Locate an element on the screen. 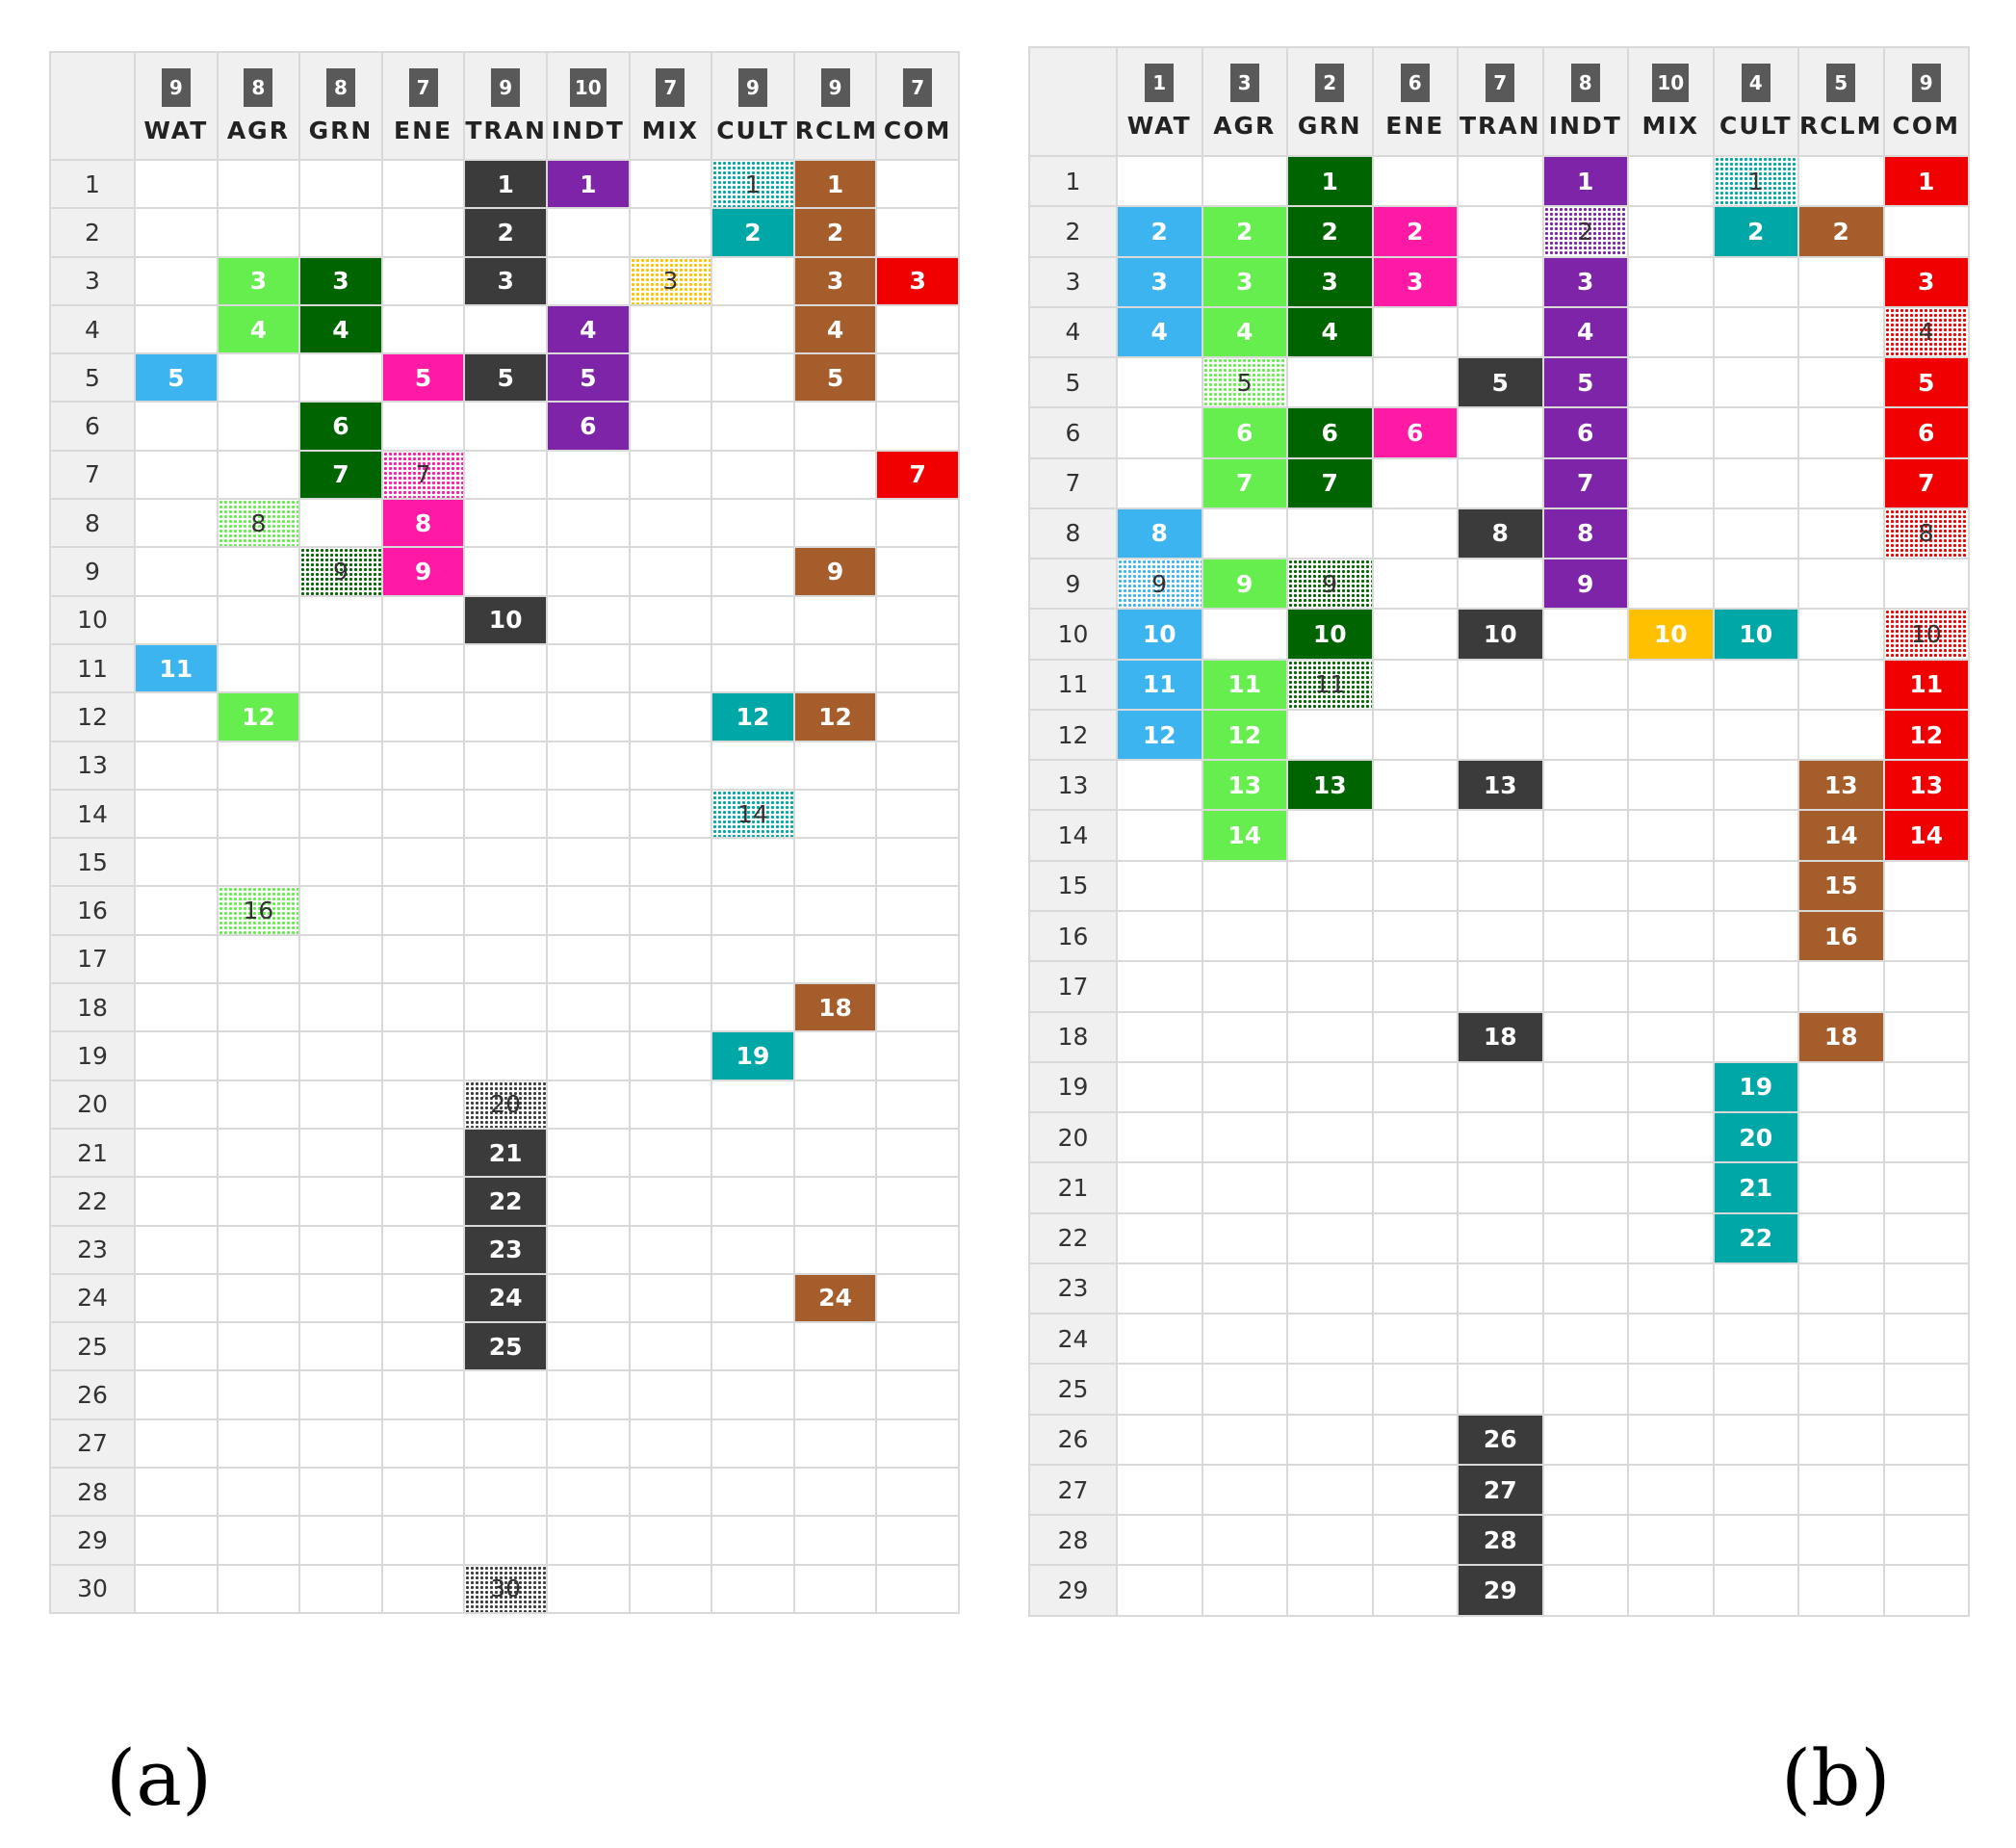 This screenshot has height=1848, width=2016. row-number: 3 is located at coordinates (92, 280).